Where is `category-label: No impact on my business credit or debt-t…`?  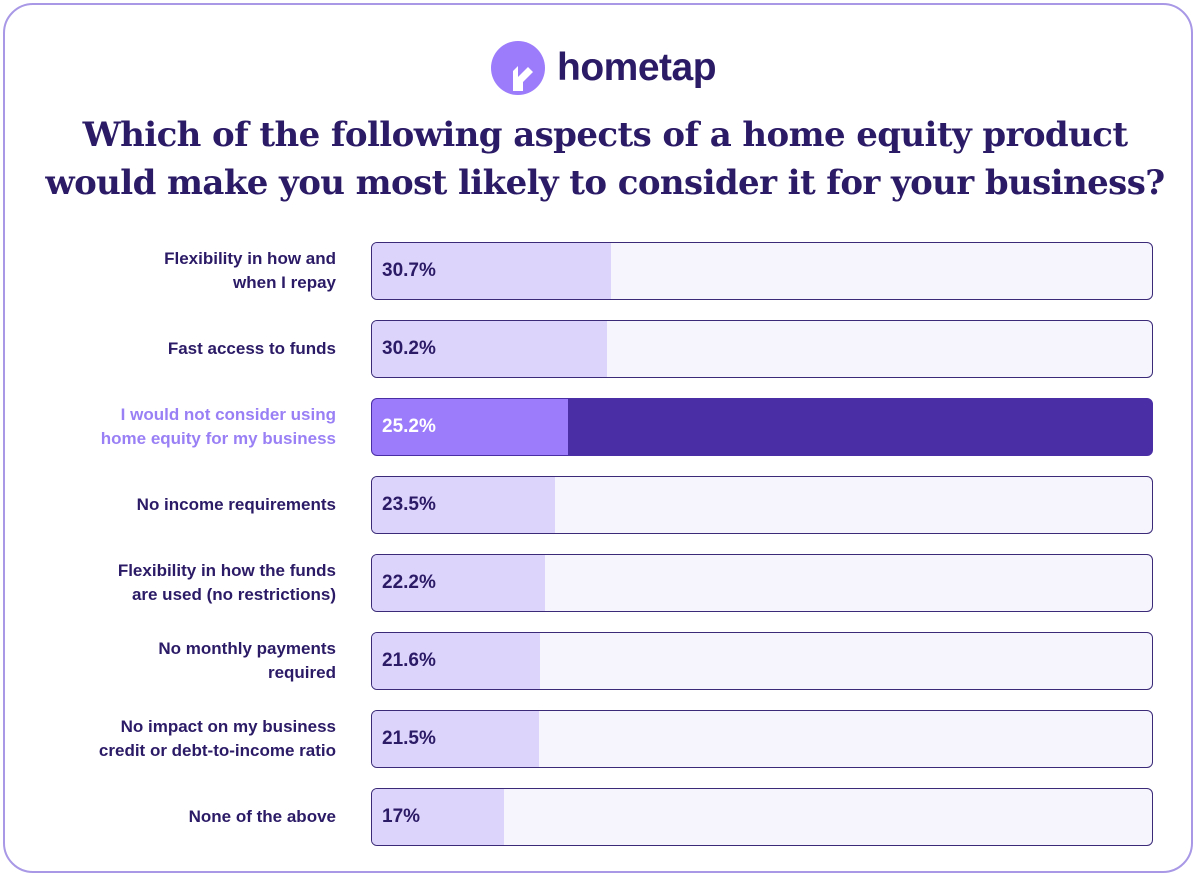
category-label: No impact on my business credit or debt-t… is located at coordinates (180, 739).